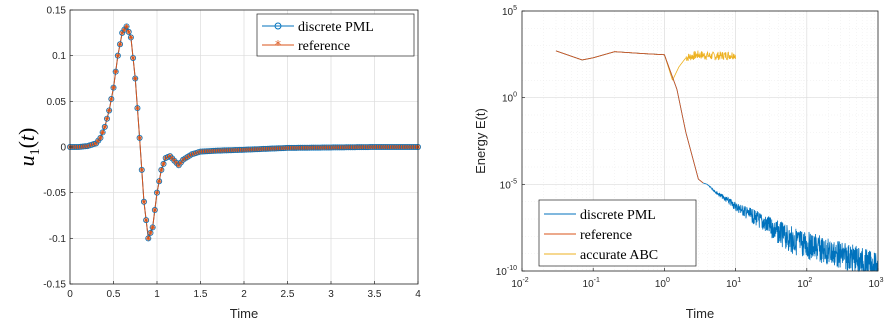  I want to click on right-ylabel: Energy E(t), so click(480, 141).